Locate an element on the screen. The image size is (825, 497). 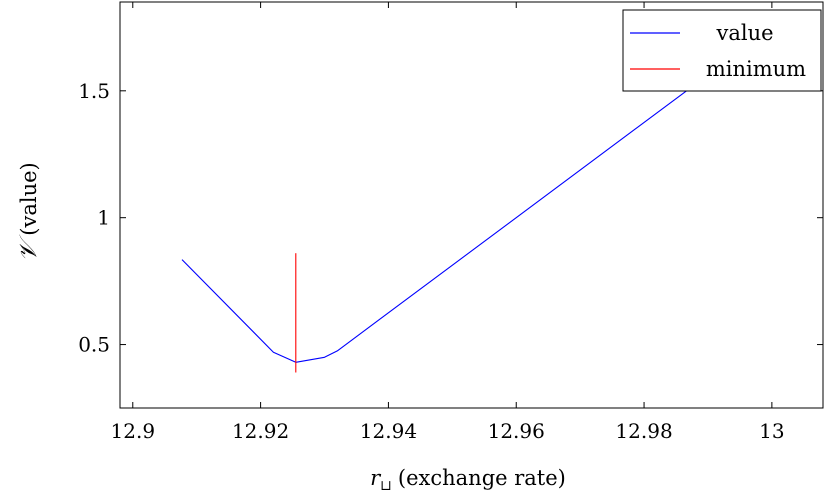
legend-label-minimum: minimum is located at coordinates (756, 69).